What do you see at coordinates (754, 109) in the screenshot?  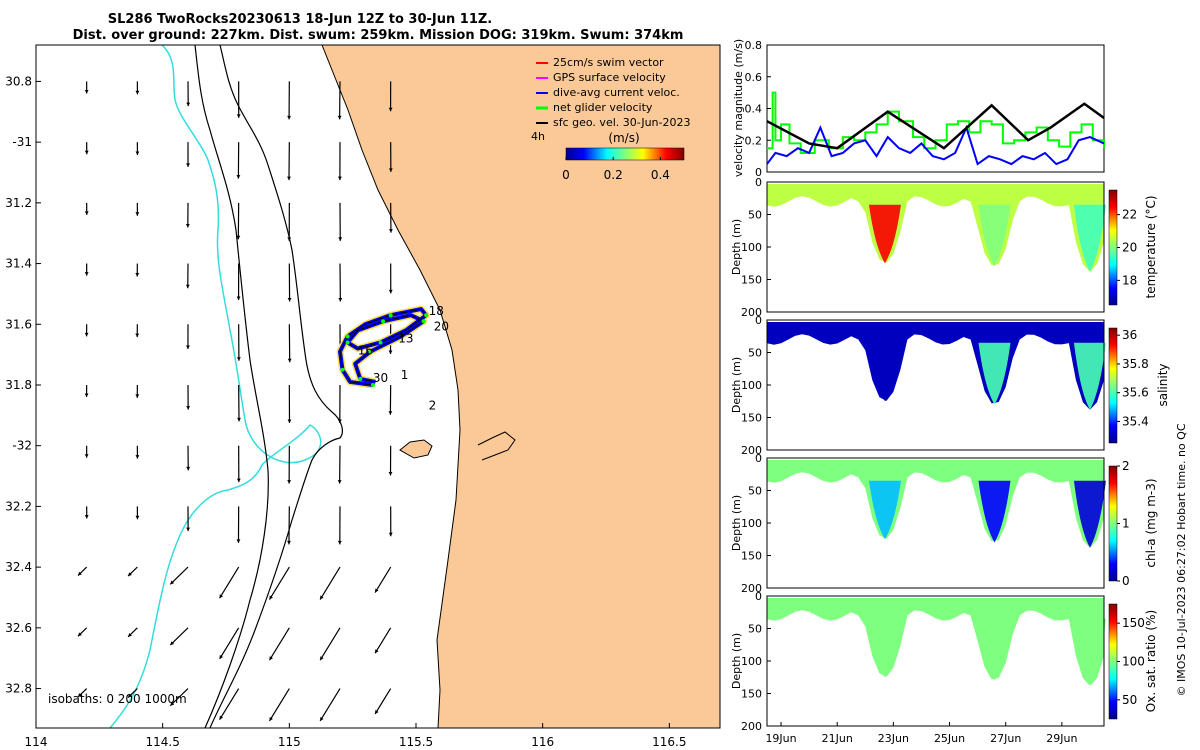 I see `velocity-ytick-label: 0.4` at bounding box center [754, 109].